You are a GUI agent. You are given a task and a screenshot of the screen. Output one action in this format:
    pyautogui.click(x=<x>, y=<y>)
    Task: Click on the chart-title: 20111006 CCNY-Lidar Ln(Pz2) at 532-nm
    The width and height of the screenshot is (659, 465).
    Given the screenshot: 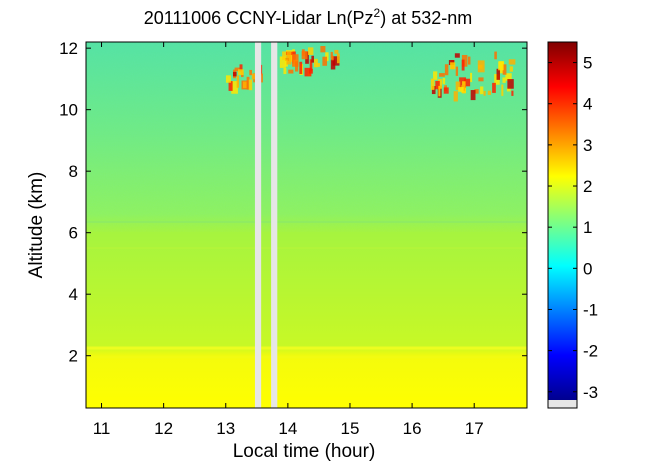 What is the action you would take?
    pyautogui.click(x=308, y=17)
    